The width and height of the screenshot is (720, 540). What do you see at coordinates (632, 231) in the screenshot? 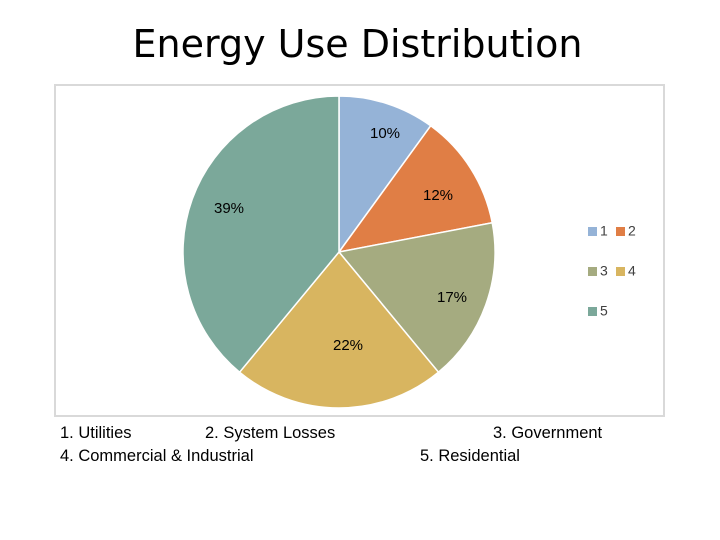
I see `legend-label-2: 2` at bounding box center [632, 231].